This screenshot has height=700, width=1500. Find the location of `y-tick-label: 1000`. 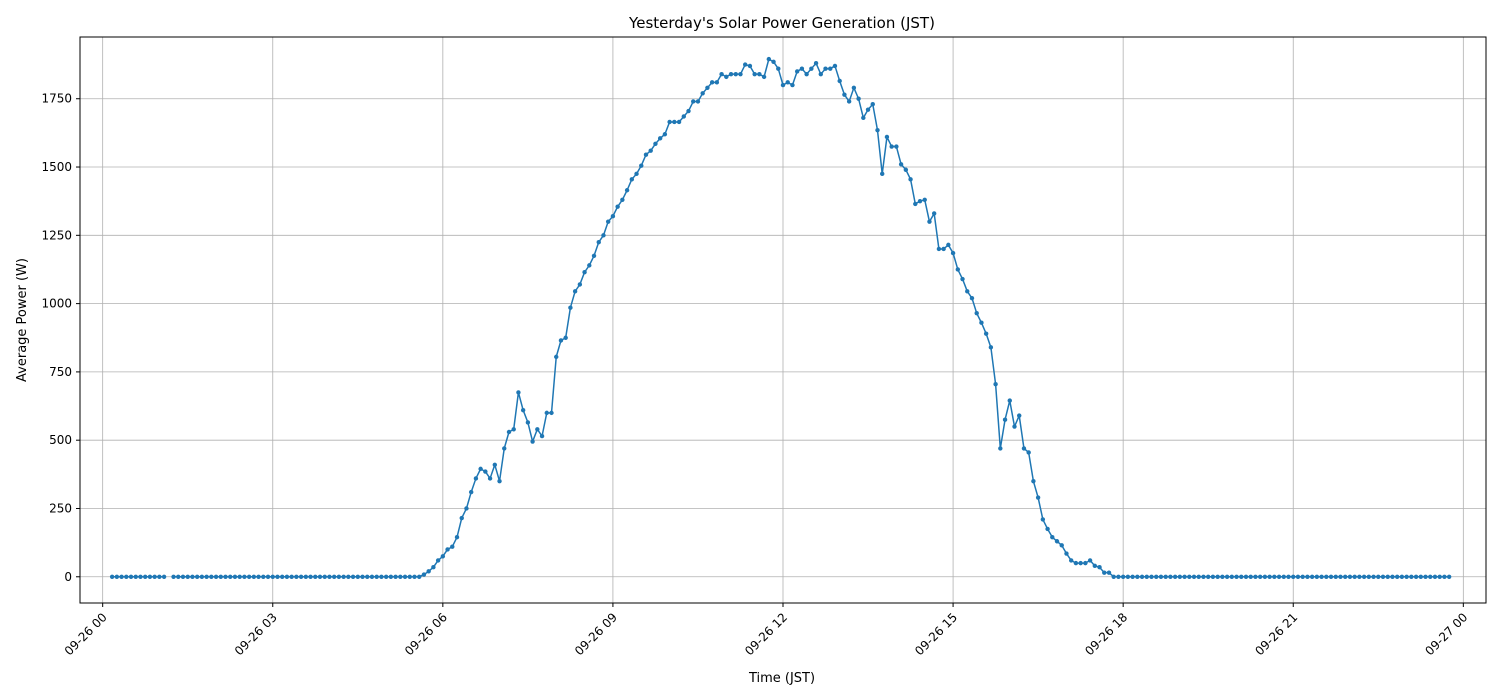

y-tick-label: 1000 is located at coordinates (56, 304).